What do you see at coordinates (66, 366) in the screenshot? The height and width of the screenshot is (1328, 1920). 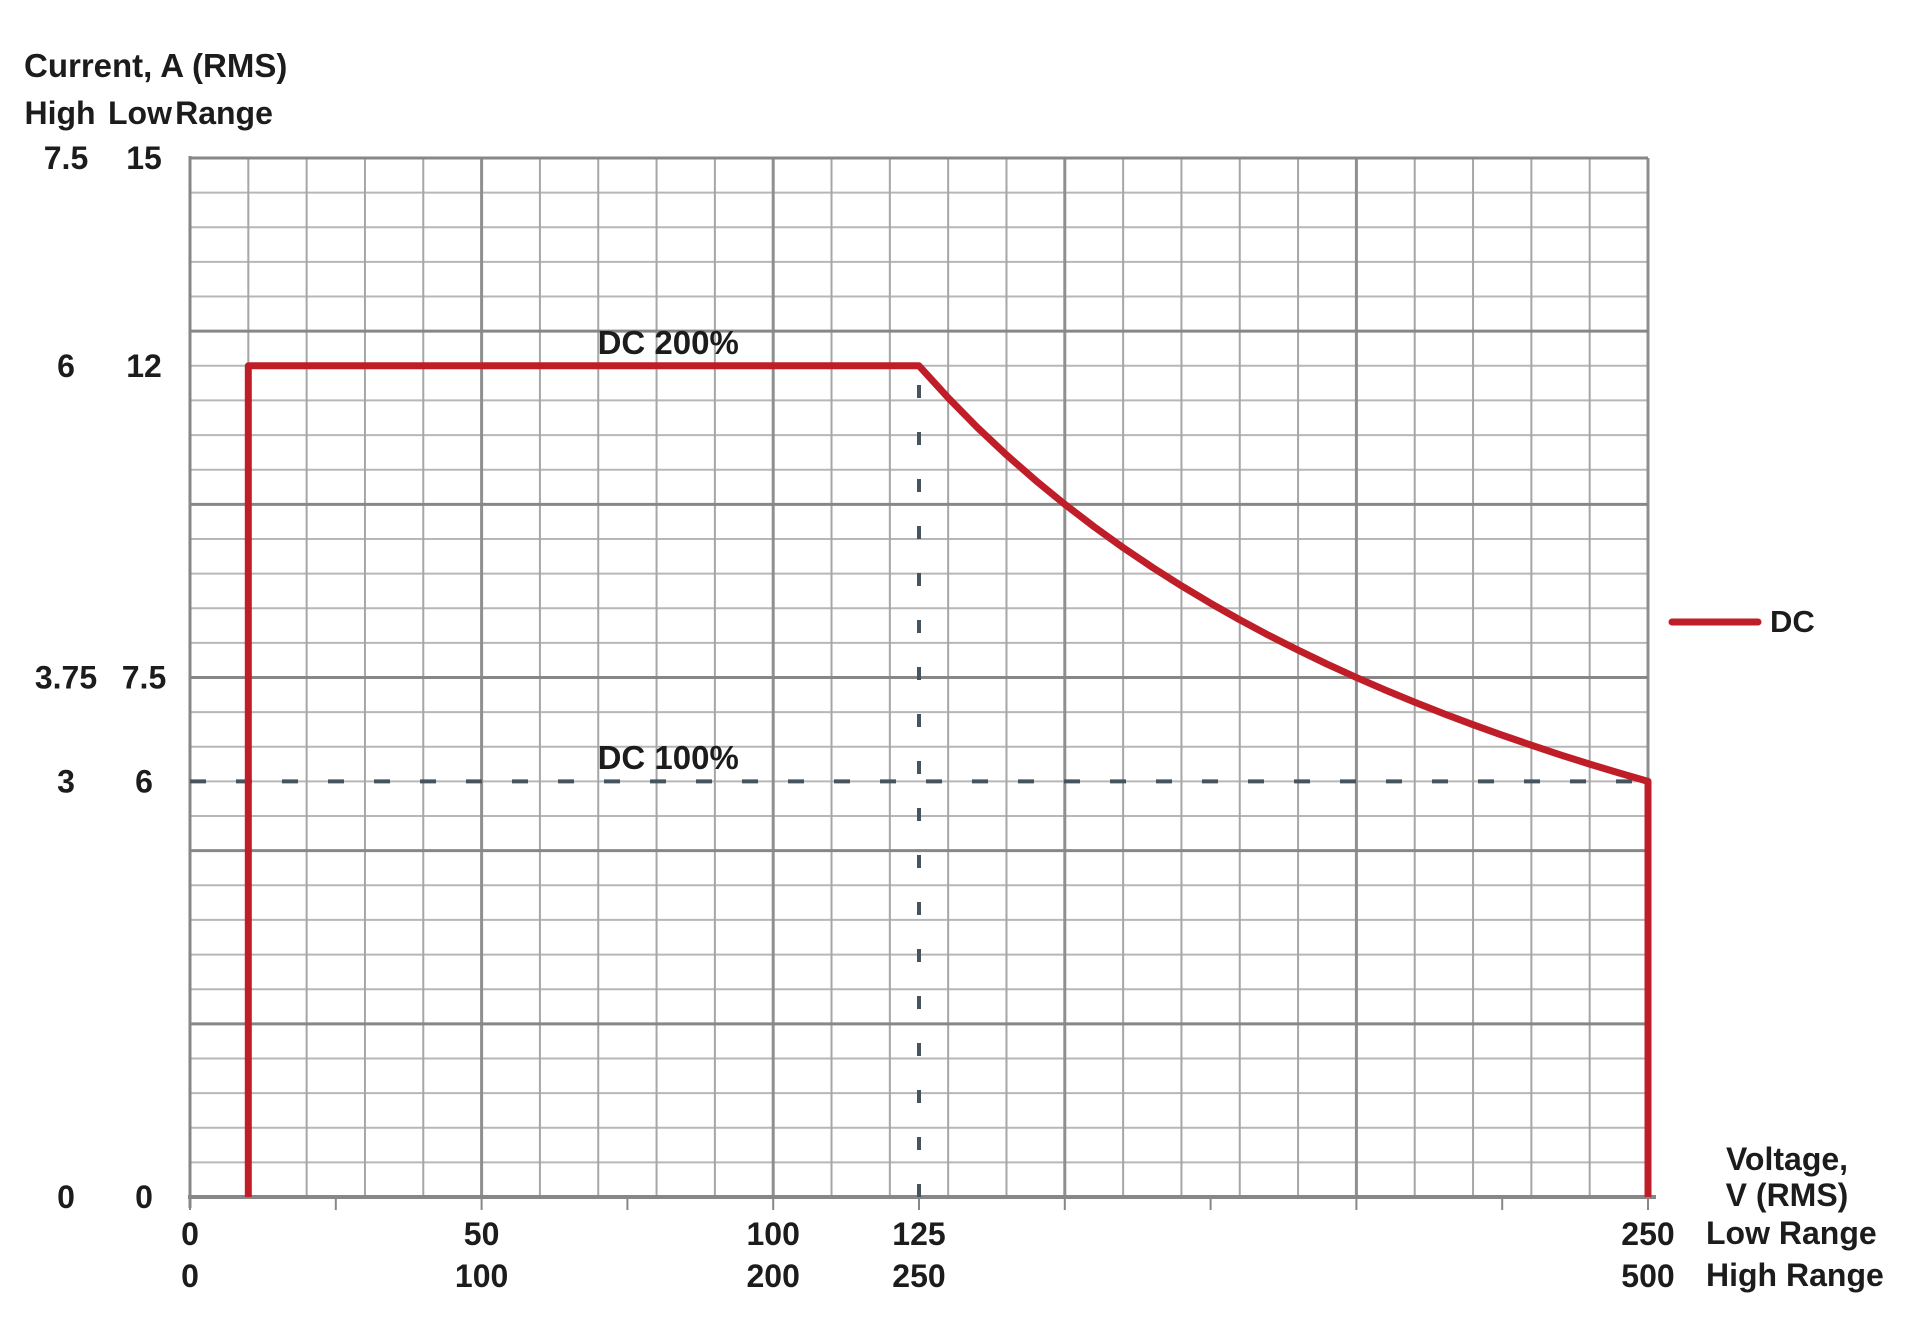 I see `y-tick-label-high: 6` at bounding box center [66, 366].